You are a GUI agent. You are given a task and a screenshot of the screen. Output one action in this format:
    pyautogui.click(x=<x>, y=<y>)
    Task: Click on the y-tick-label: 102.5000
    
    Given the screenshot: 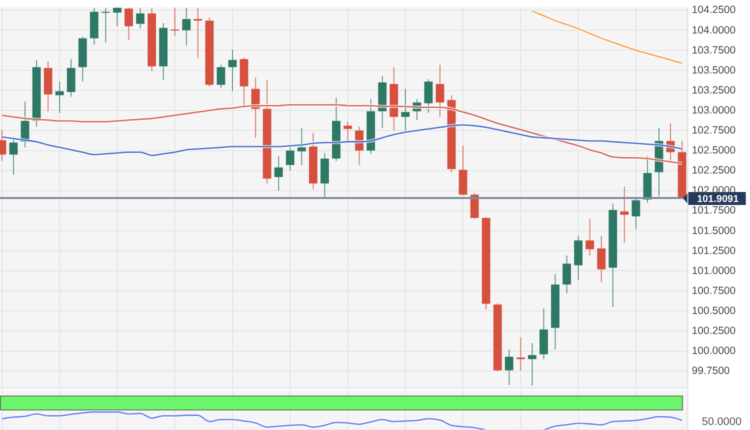 What is the action you would take?
    pyautogui.click(x=714, y=150)
    